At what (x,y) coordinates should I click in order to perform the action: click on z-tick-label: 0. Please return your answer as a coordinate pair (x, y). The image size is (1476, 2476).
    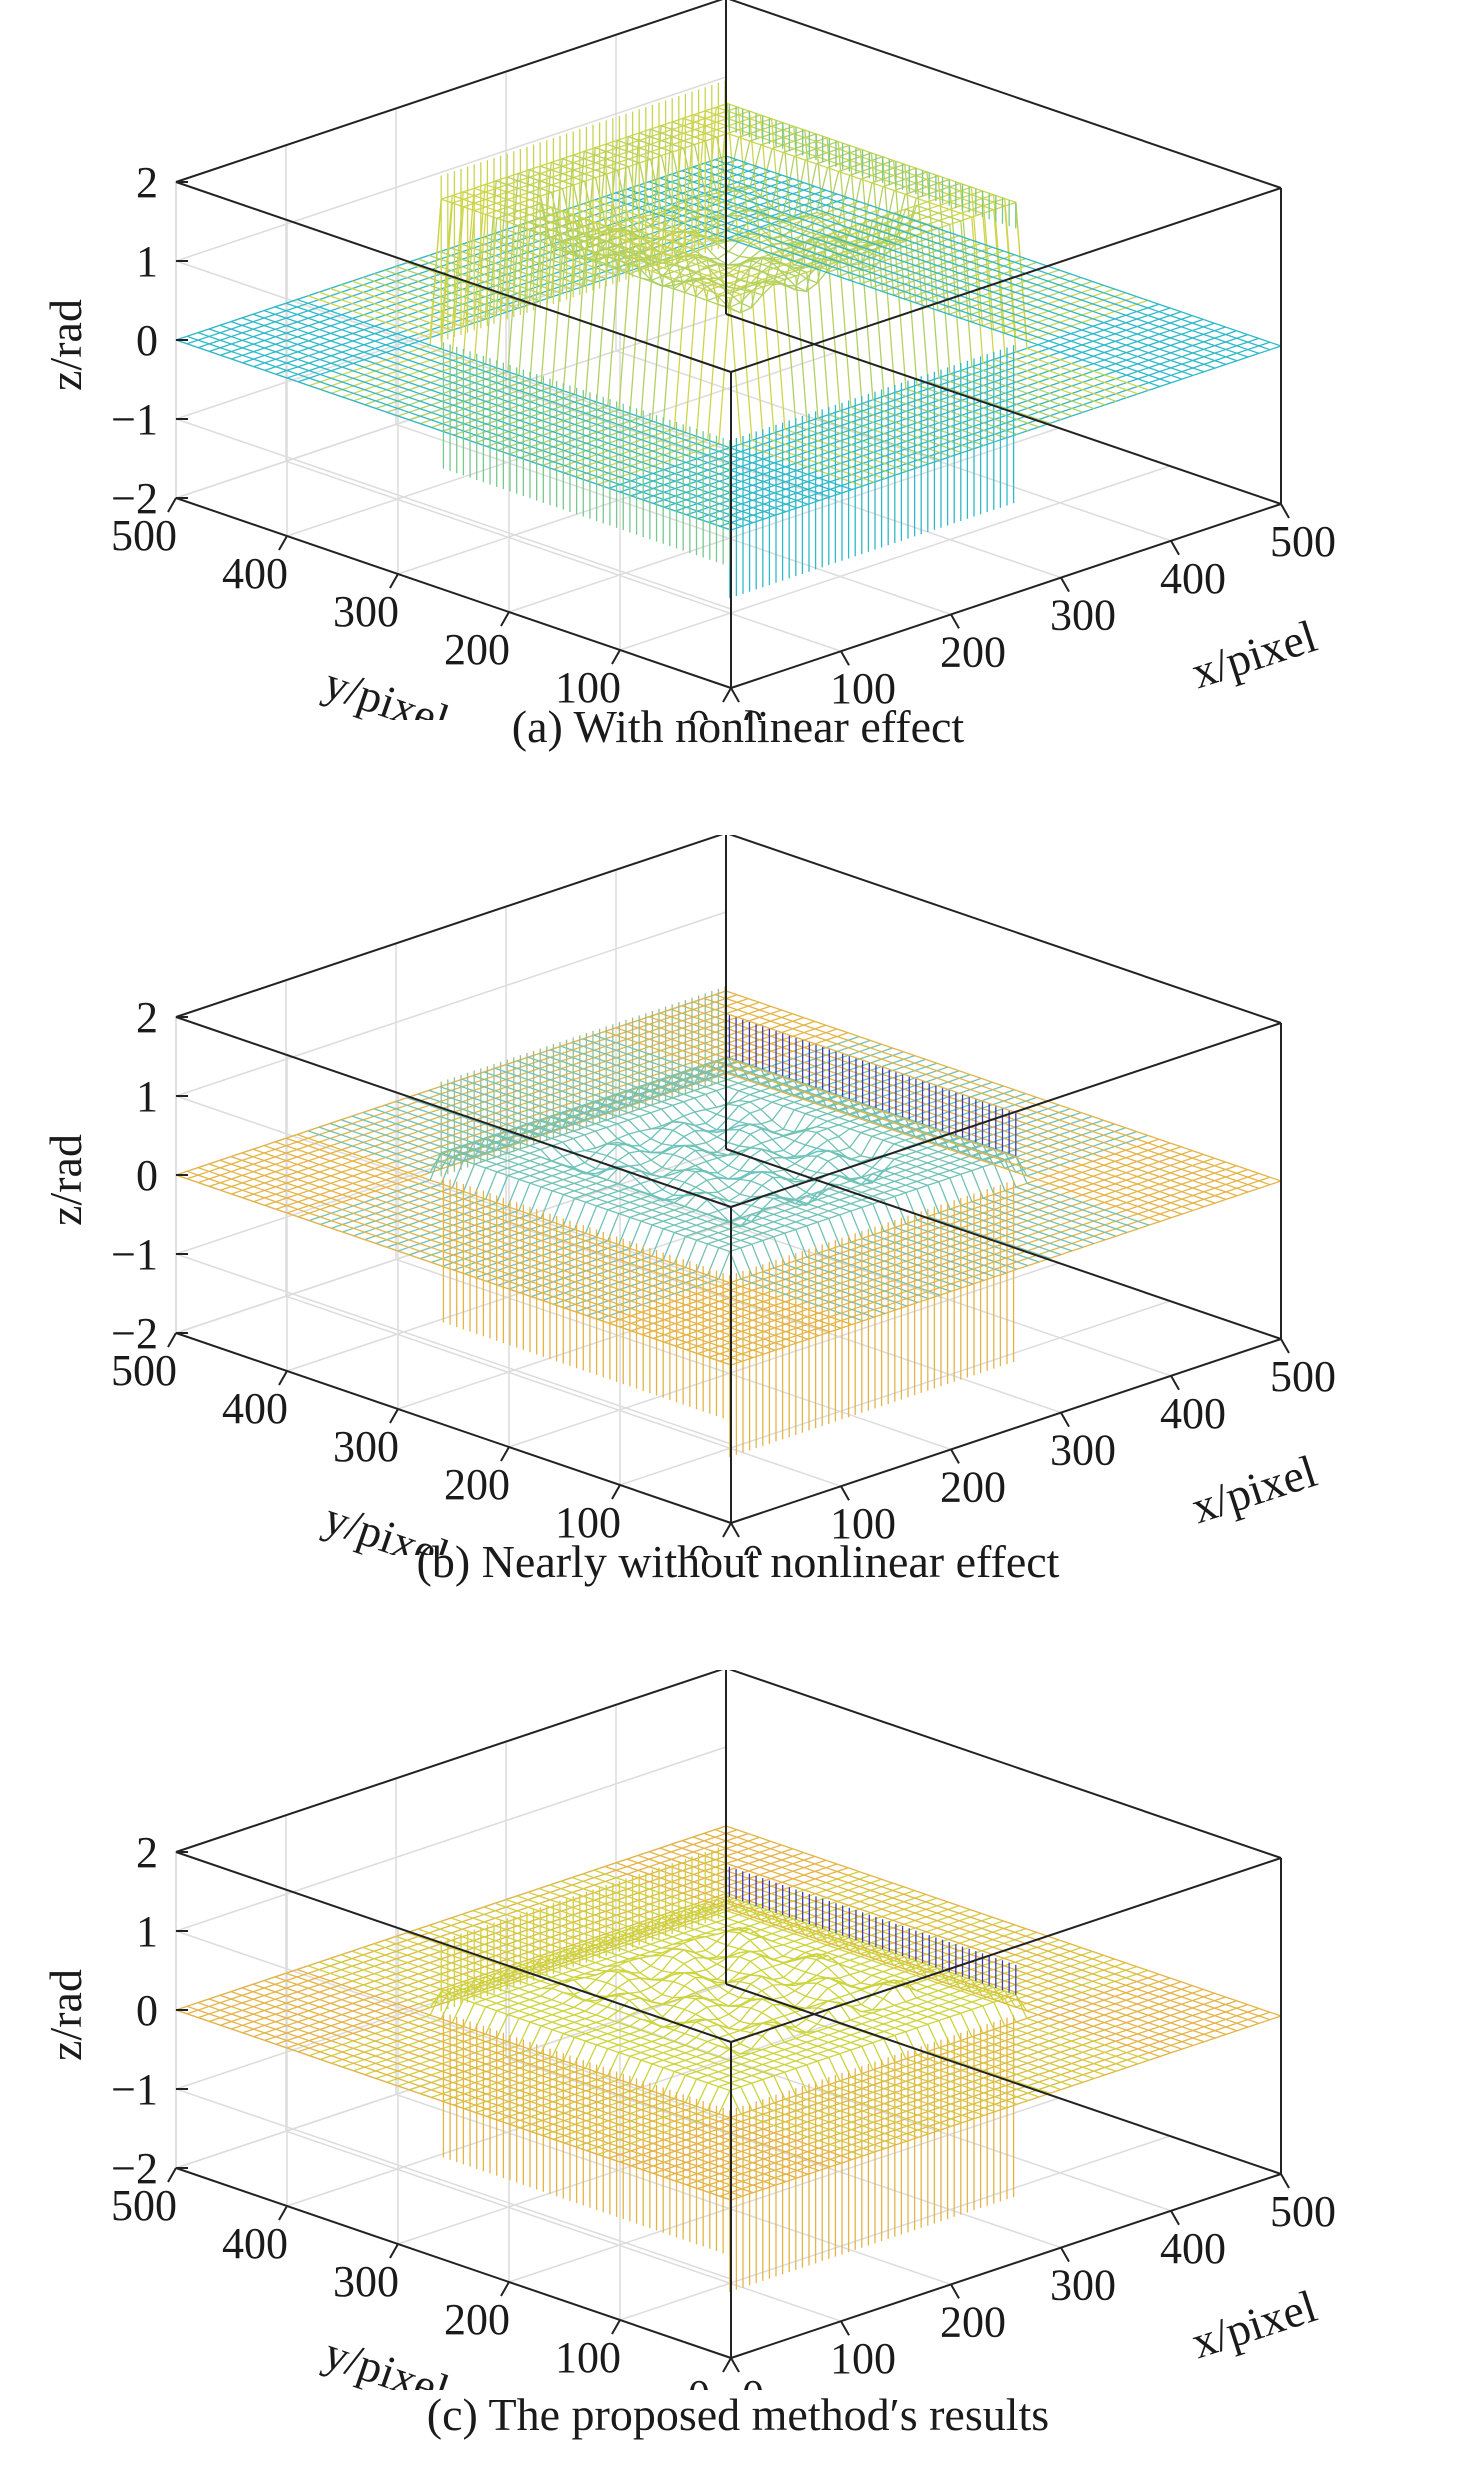
    Looking at the image, I should click on (147, 2010).